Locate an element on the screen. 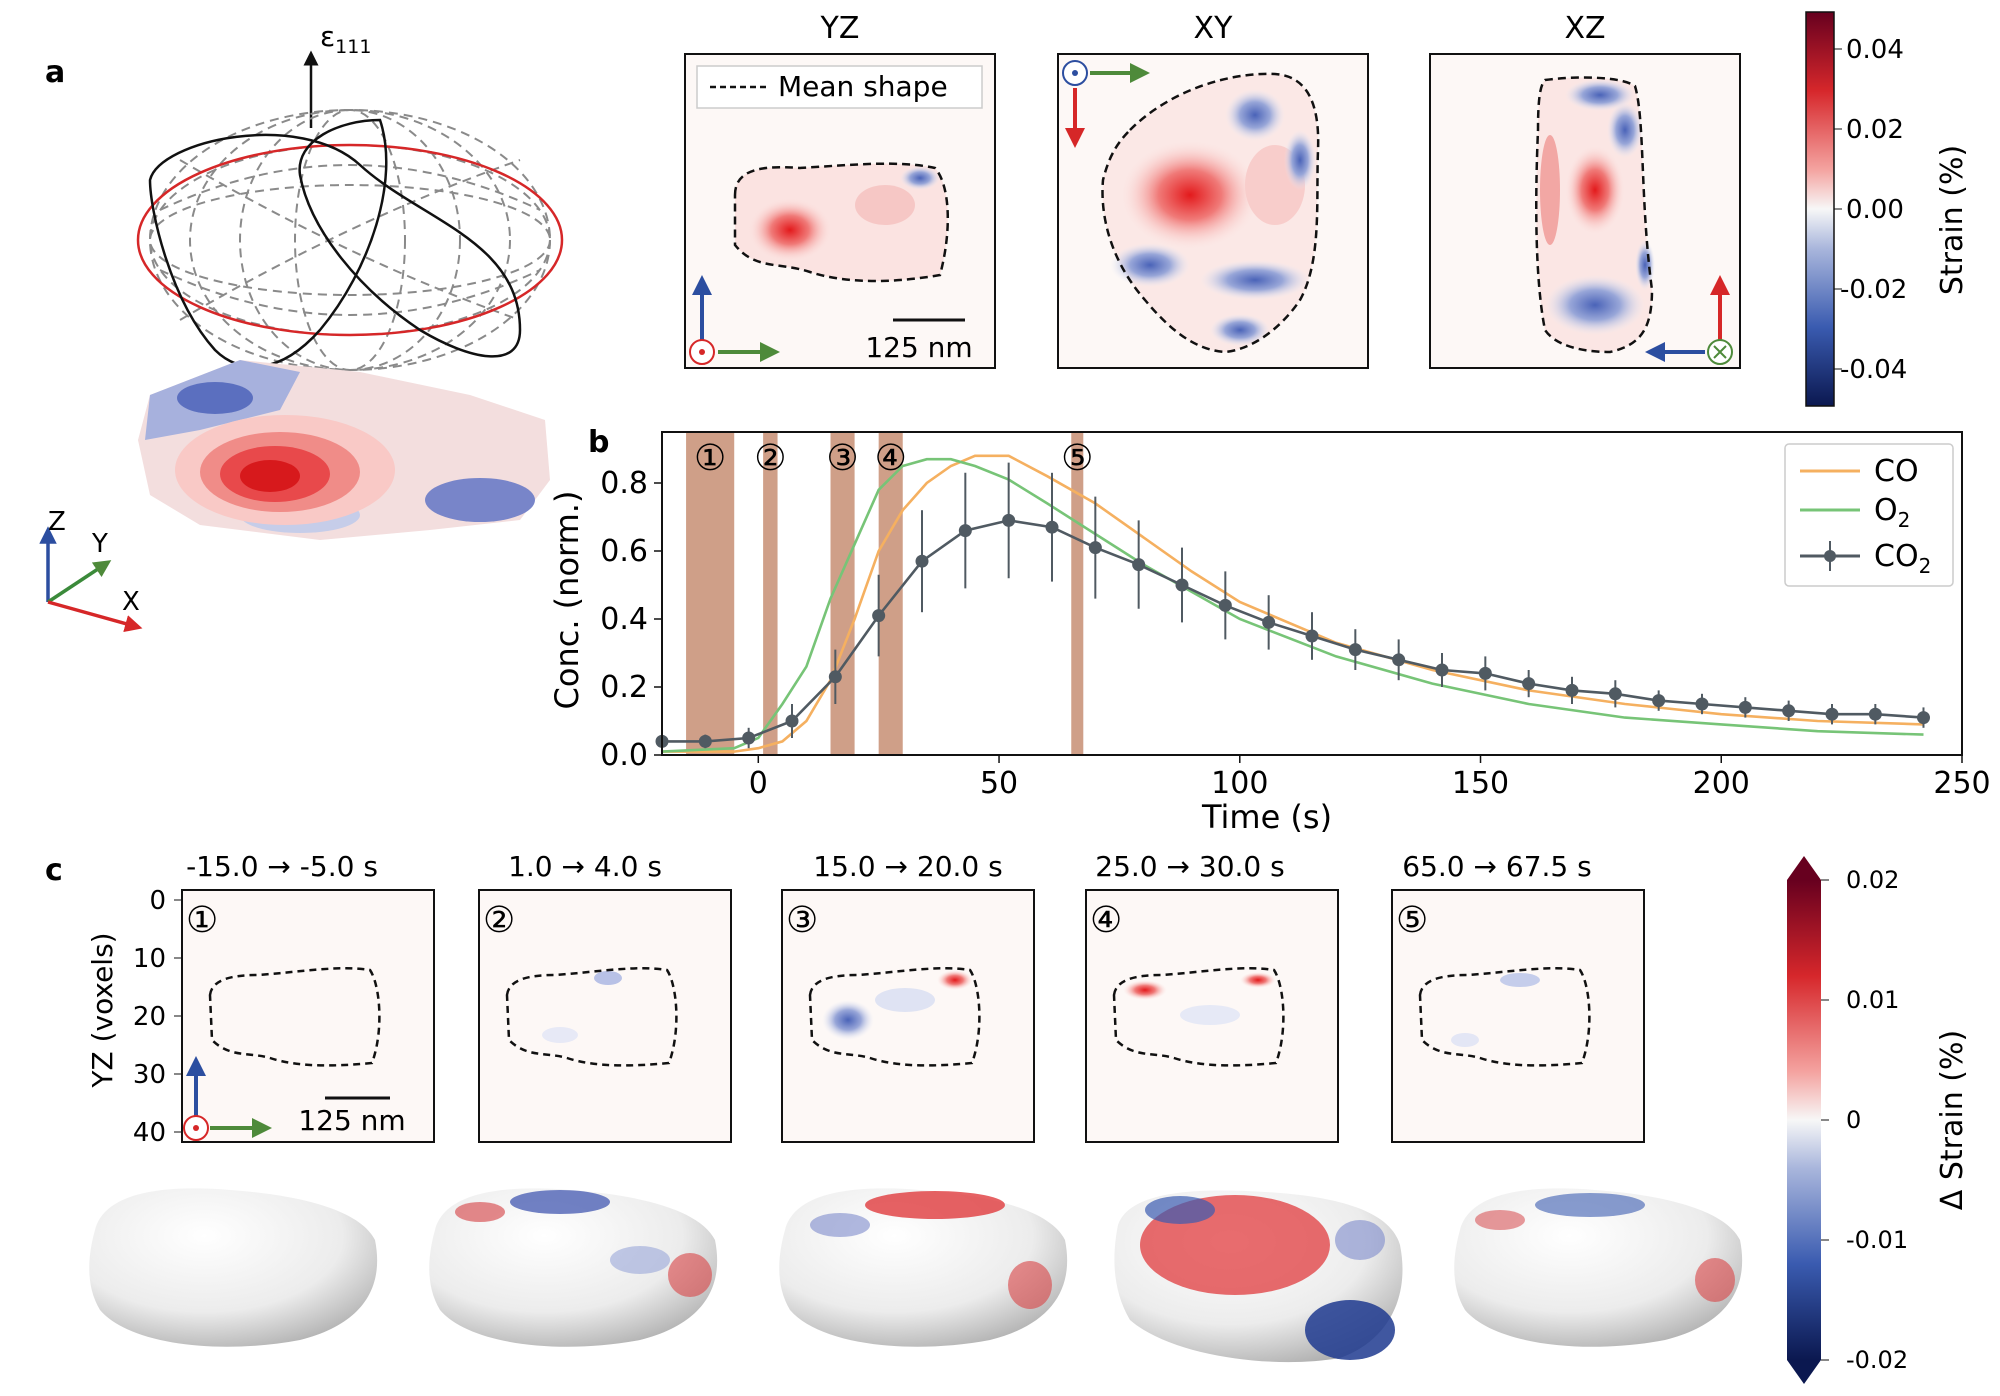 This screenshot has width=2000, height=1396. z-label: Z is located at coordinates (57, 522).